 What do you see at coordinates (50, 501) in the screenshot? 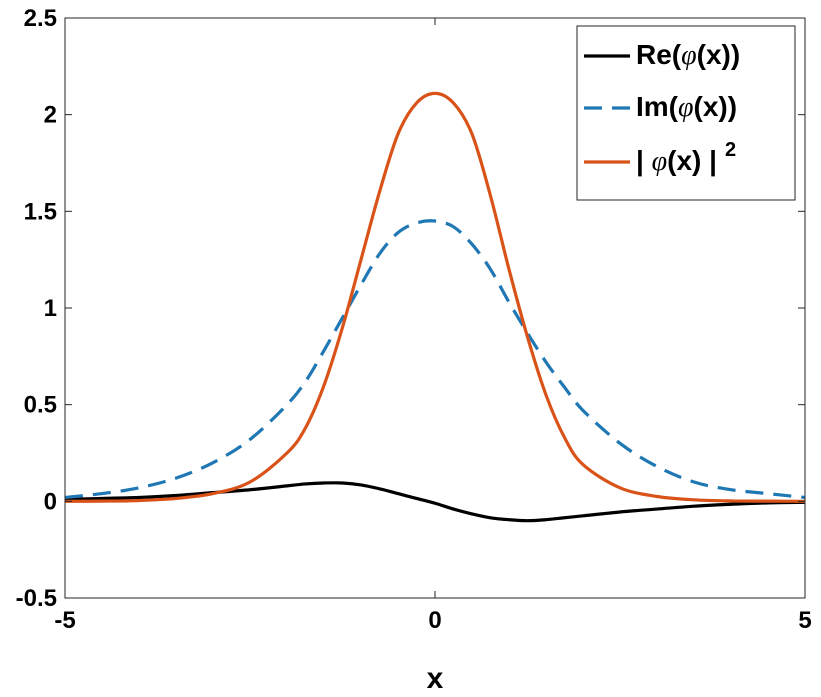
I see `y-tick-label: 0` at bounding box center [50, 501].